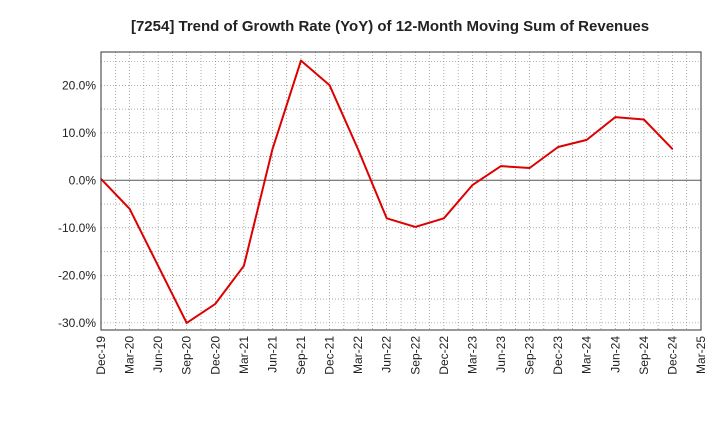  Describe the element at coordinates (615, 354) in the screenshot. I see `x-tick-label: Jun-24` at that location.